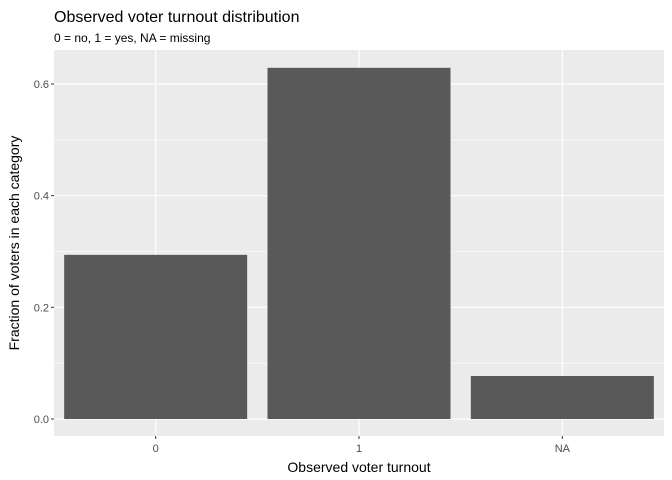 This screenshot has height=480, width=672. I want to click on x-axis-title: Observed voter turnout, so click(358, 467).